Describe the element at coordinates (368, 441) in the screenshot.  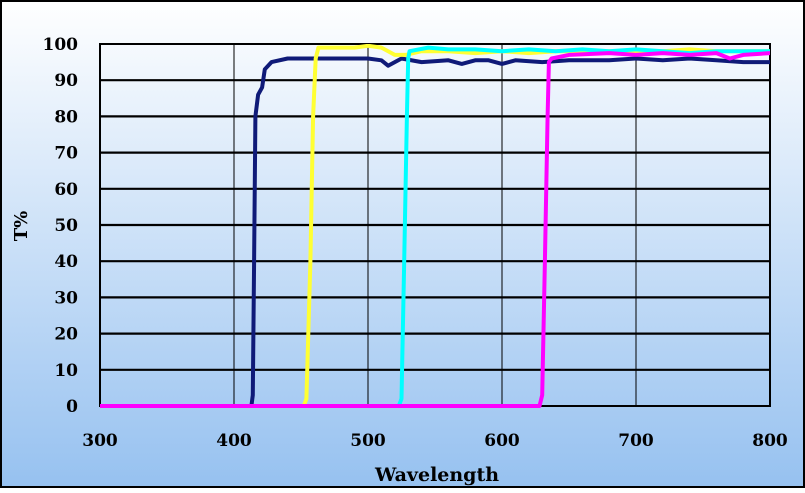
I see `x-tick-label: 500` at that location.